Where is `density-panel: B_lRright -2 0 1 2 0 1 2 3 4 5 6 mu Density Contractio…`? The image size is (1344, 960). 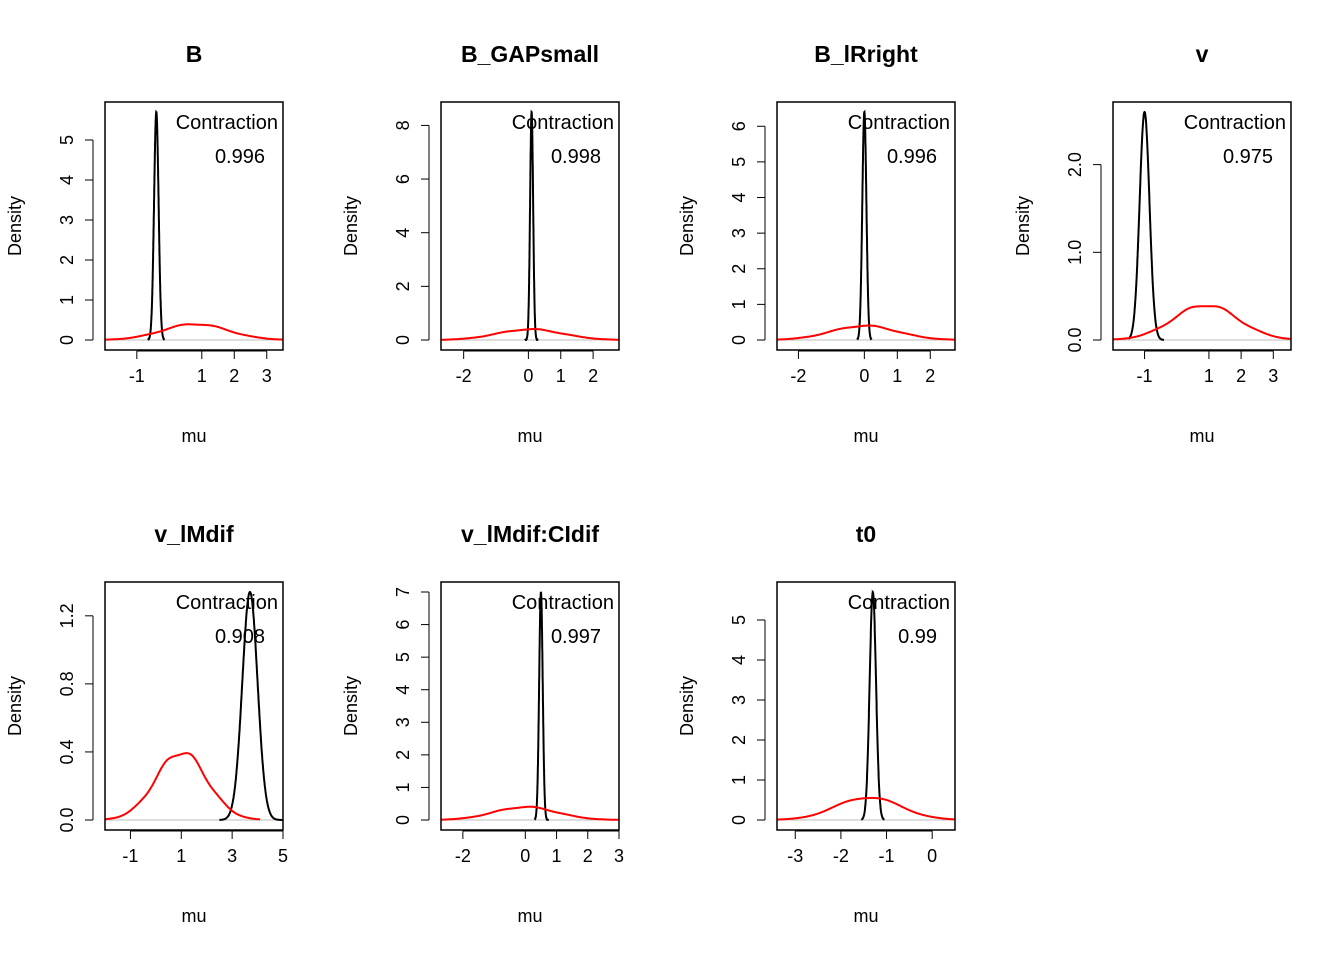 density-panel: B_lRright -2 0 1 2 0 1 2 3 4 5 6 mu Density Contractio… is located at coordinates (816, 243).